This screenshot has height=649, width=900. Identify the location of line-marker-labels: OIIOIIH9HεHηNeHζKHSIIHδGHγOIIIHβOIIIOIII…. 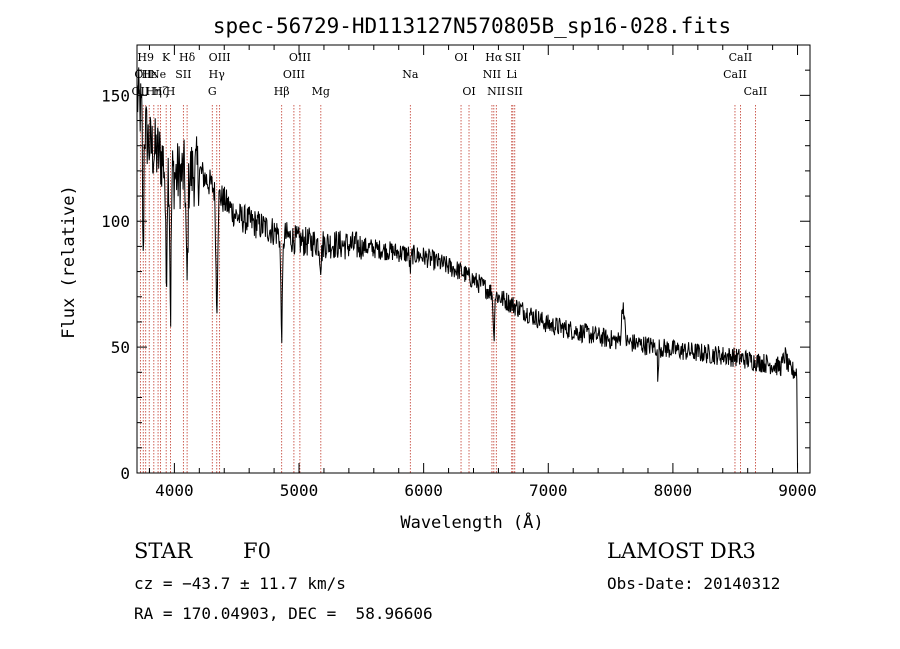
(450, 74).